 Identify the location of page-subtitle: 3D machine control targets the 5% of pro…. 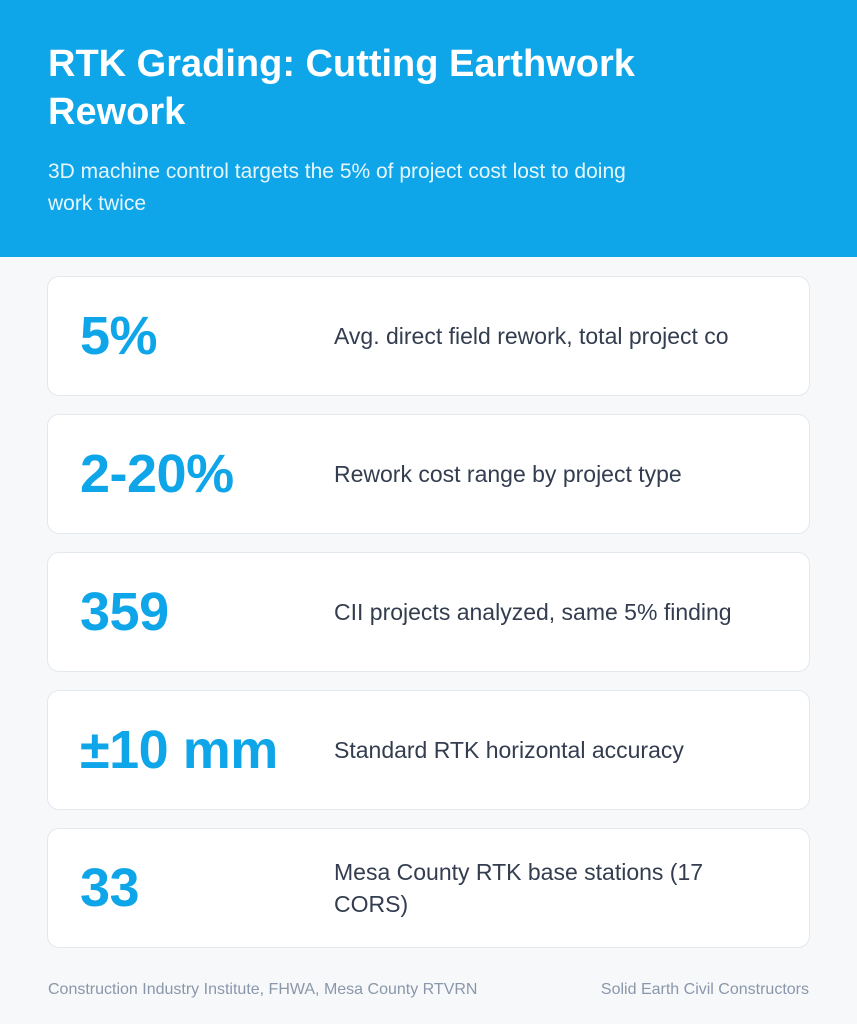
(337, 187).